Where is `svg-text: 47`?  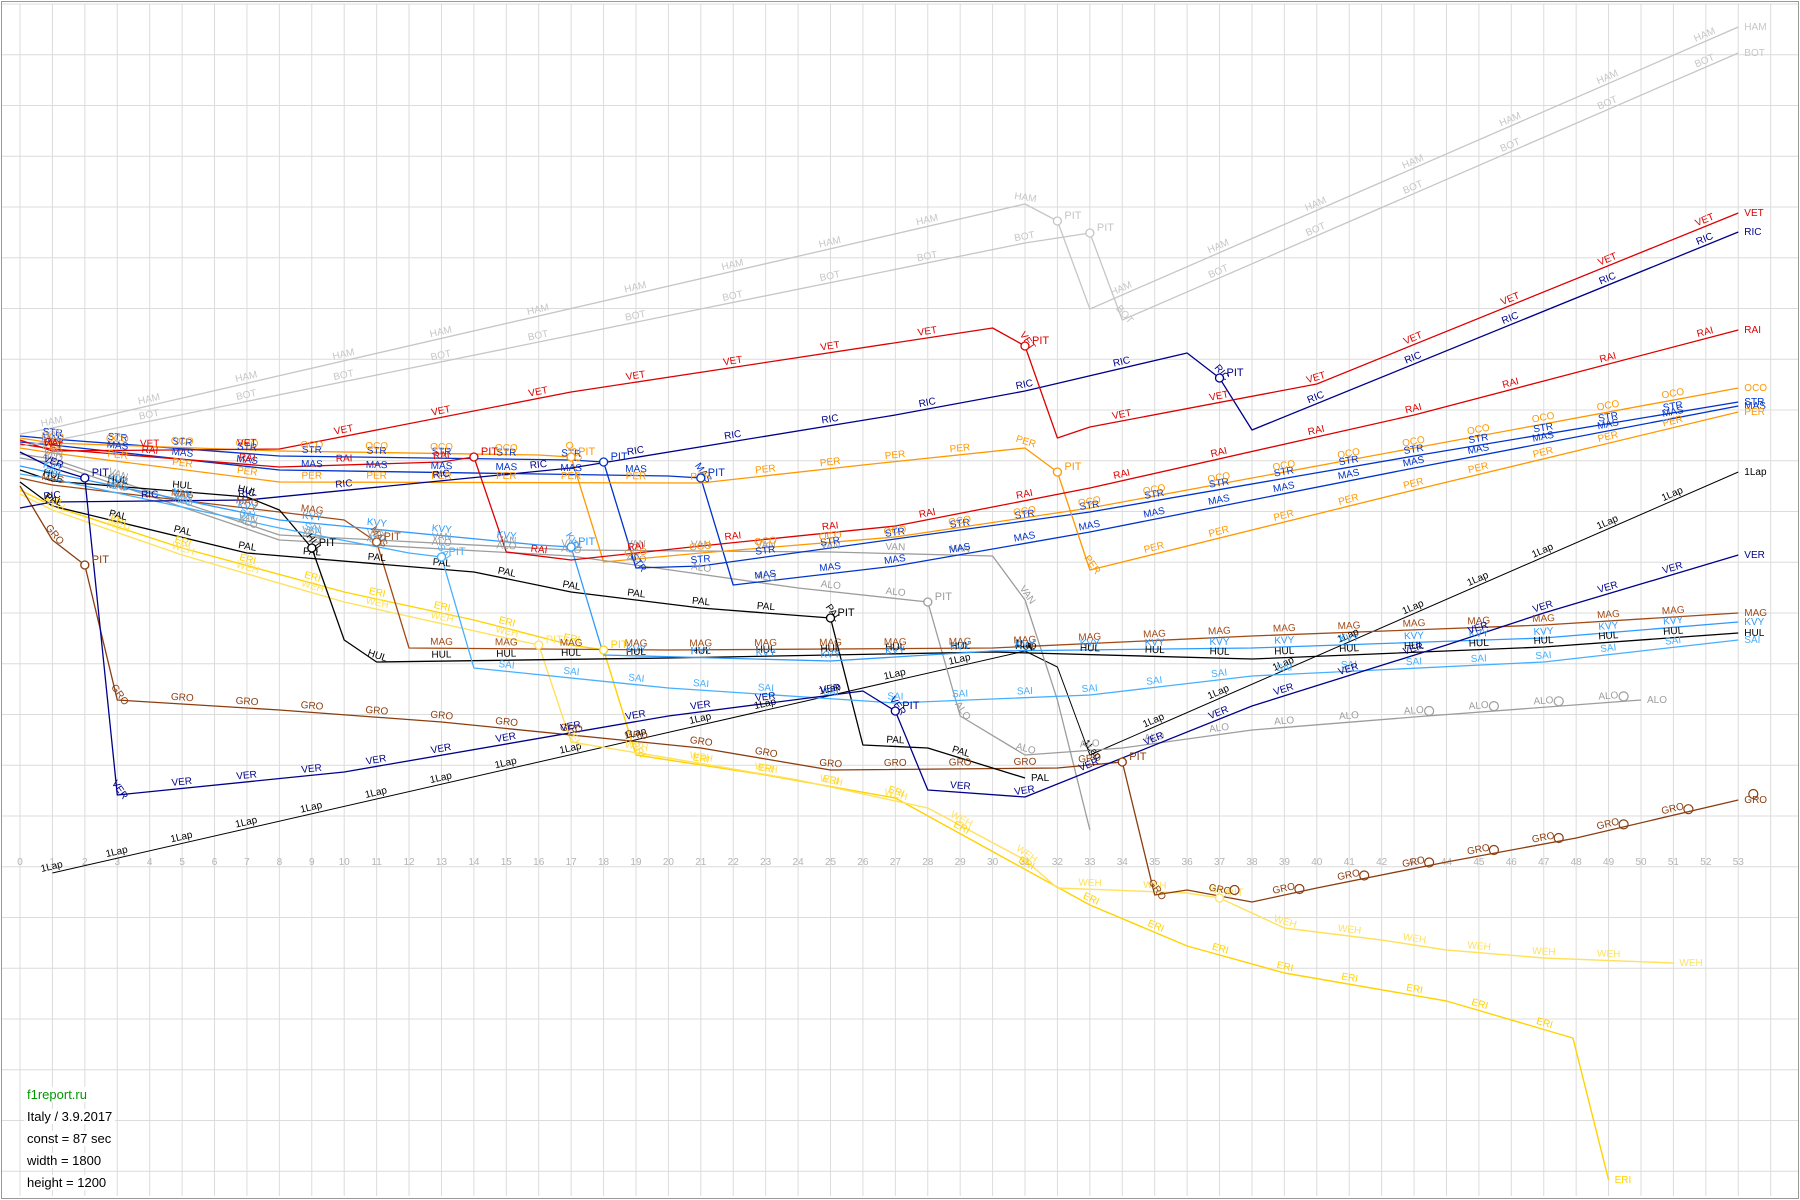
svg-text: 47 is located at coordinates (1544, 862).